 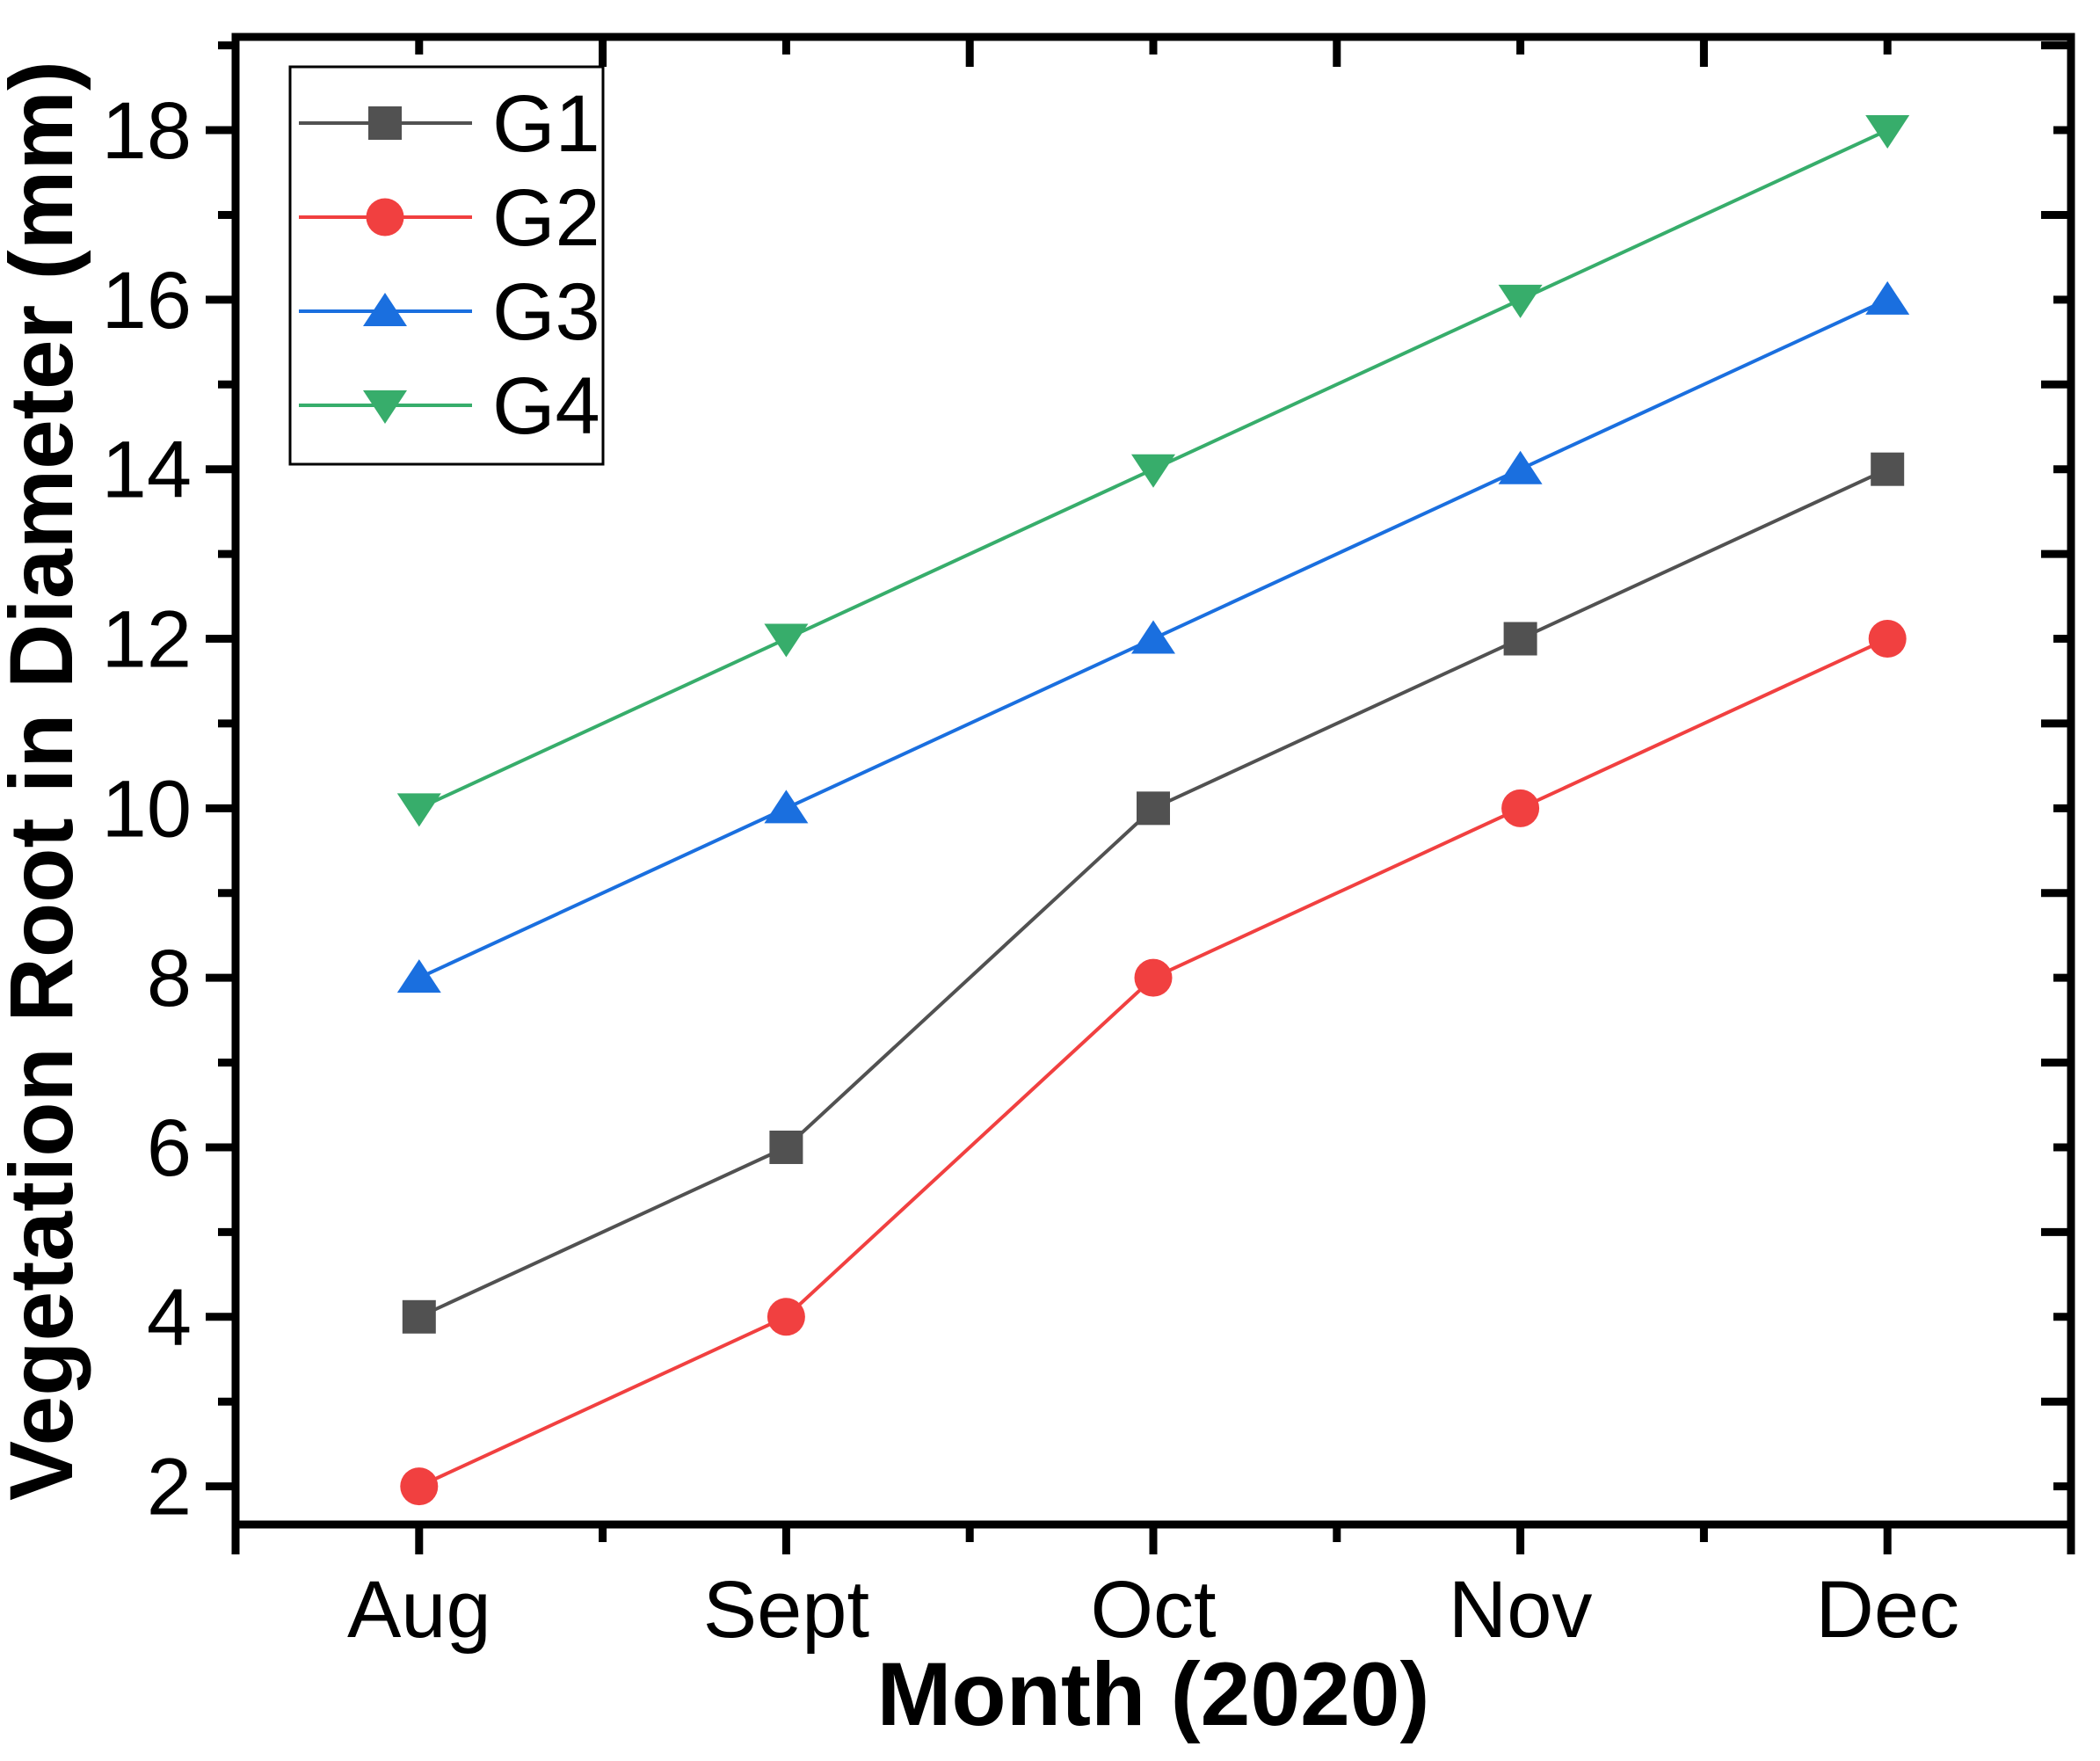 What do you see at coordinates (449, 124) in the screenshot?
I see `legend-entry-G1: G1` at bounding box center [449, 124].